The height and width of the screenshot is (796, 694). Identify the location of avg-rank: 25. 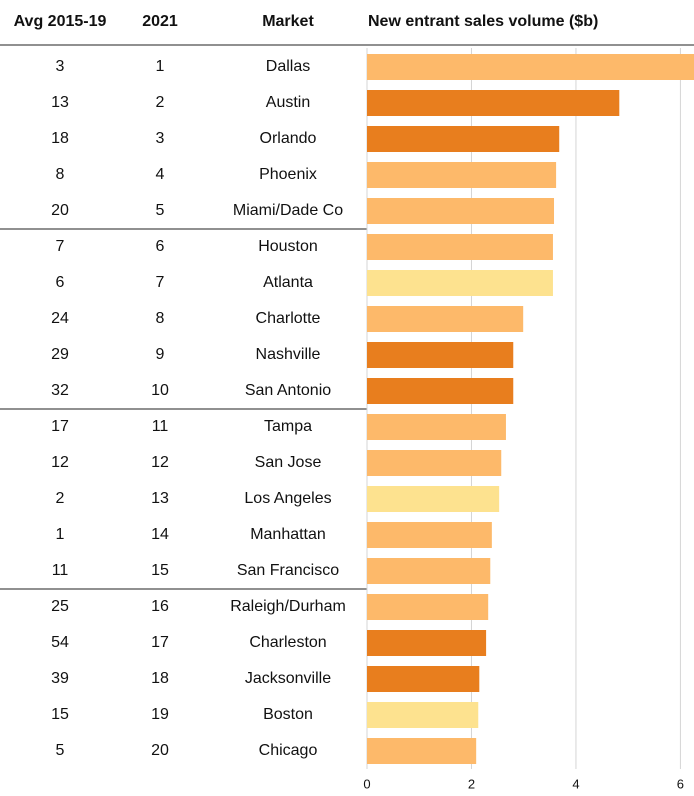
(60, 606).